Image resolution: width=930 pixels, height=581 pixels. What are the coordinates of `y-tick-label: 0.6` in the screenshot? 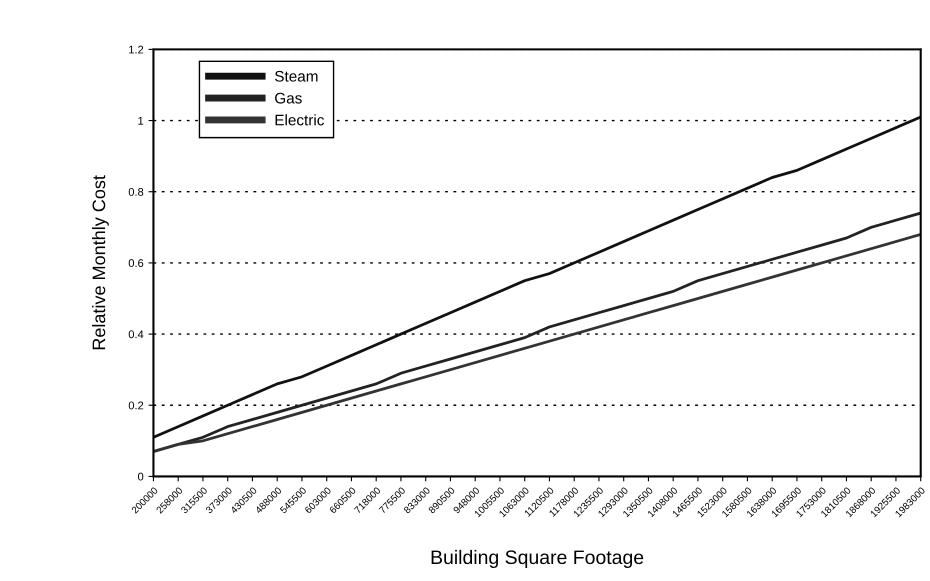 It's located at (136, 263).